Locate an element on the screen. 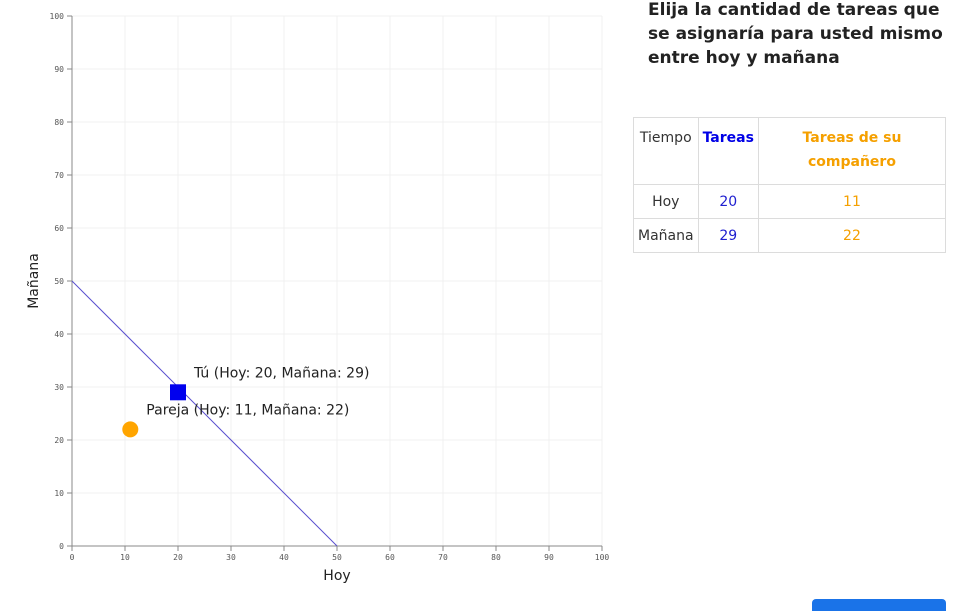 The width and height of the screenshot is (953, 611). x-tick-label: 80 is located at coordinates (496, 557).